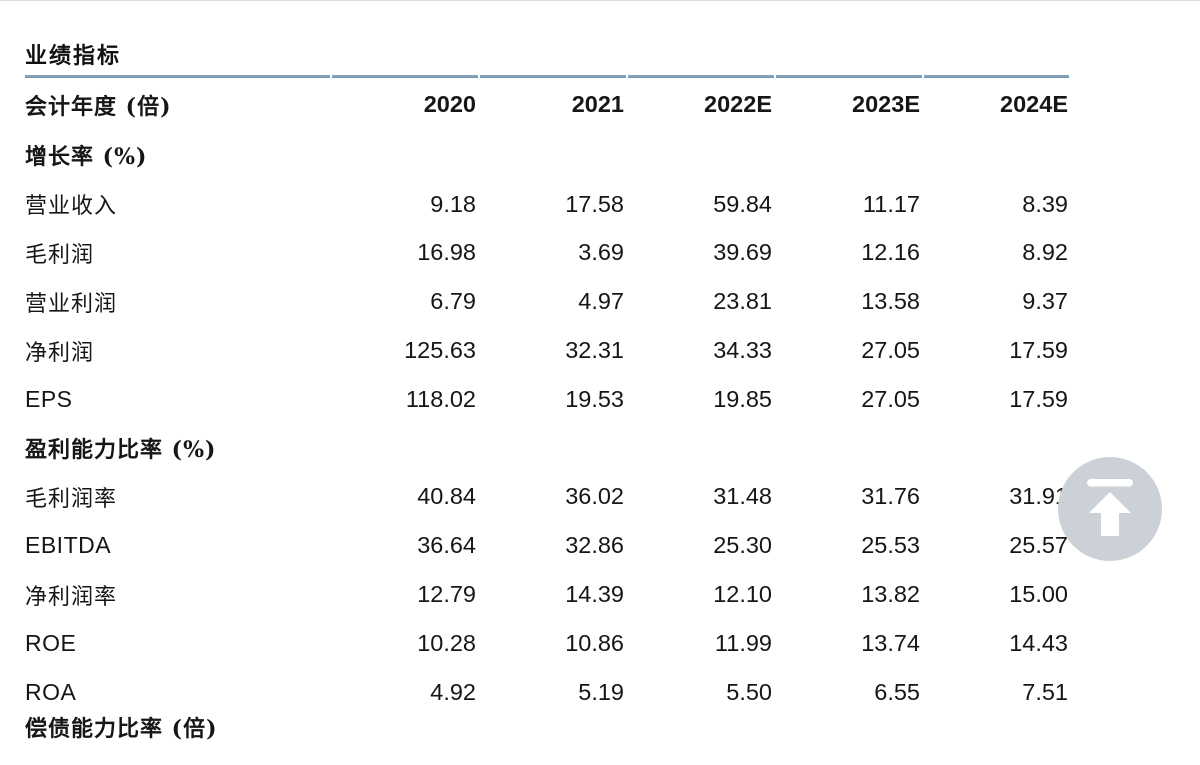 The height and width of the screenshot is (765, 1200). I want to click on header-year-2022e: 2022E, so click(738, 104).